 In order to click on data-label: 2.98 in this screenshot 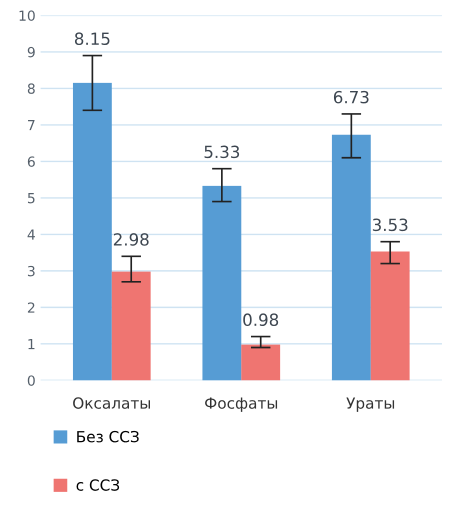, I will do `click(131, 239)`.